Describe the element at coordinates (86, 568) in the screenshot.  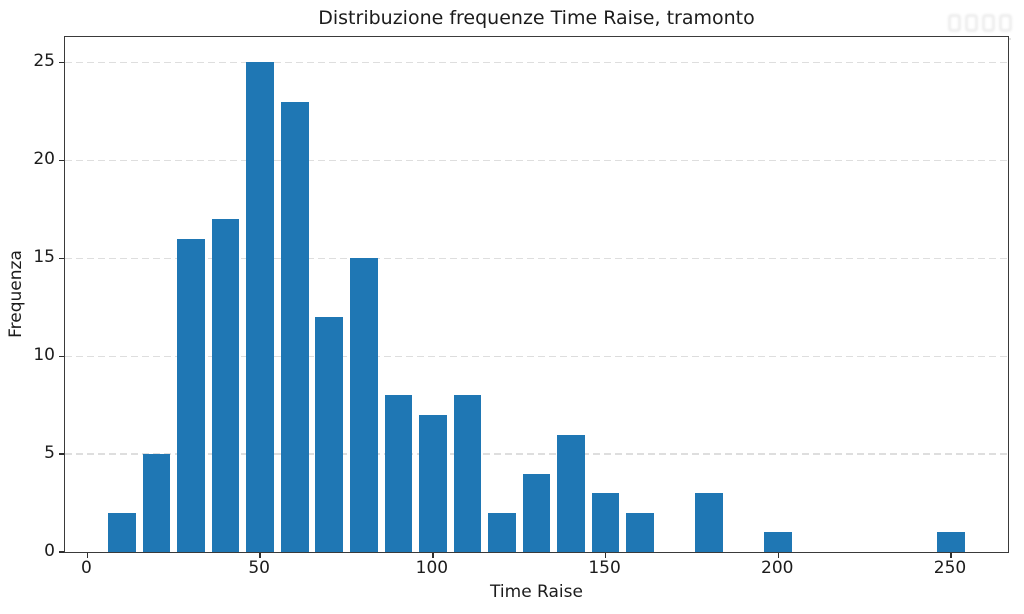
I see `x-tick-label-0: 0` at that location.